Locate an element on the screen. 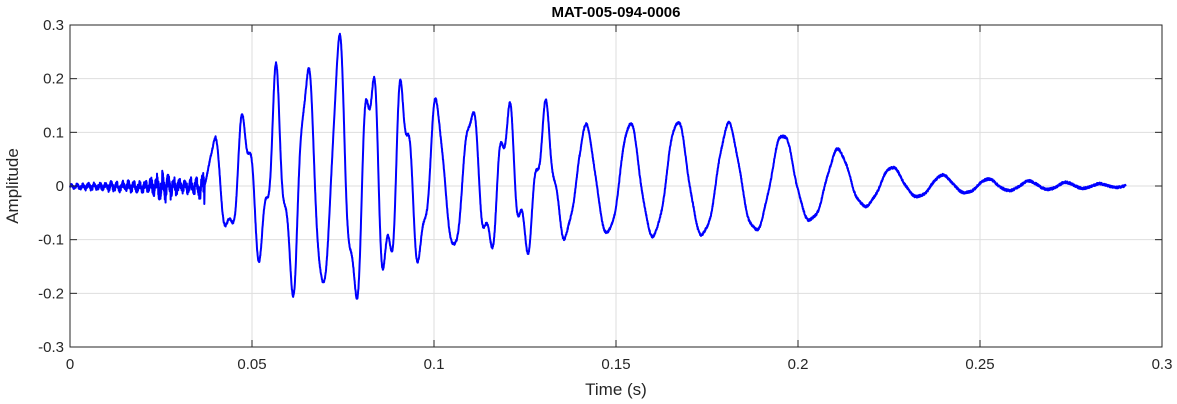 This screenshot has width=1177, height=404. y-tick-label: -0.2 is located at coordinates (51, 293).